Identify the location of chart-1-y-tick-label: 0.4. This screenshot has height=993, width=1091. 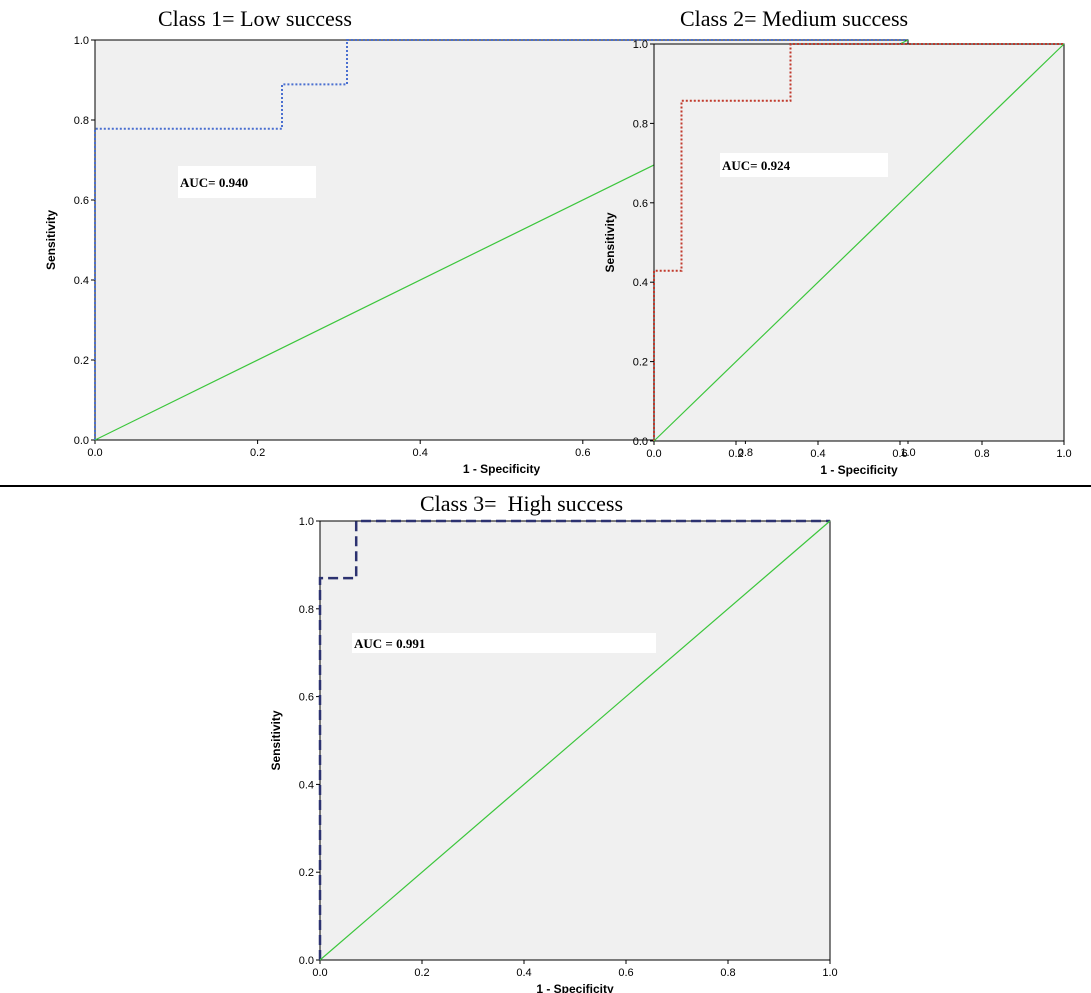
(81, 281).